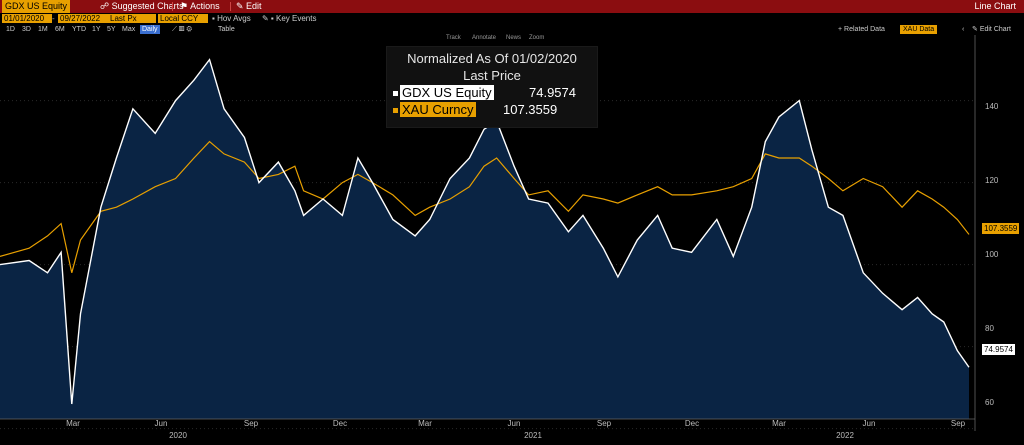 Image resolution: width=1024 pixels, height=445 pixels. What do you see at coordinates (963, 29) in the screenshot?
I see `share-icon: ‹` at bounding box center [963, 29].